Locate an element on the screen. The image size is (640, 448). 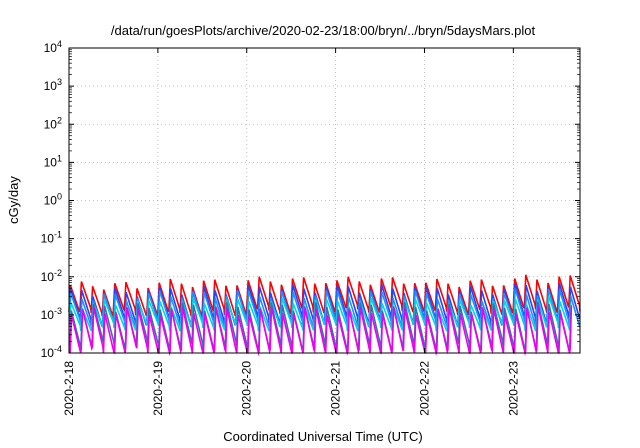
y-tick-label: 10⁴ is located at coordinates (53, 47).